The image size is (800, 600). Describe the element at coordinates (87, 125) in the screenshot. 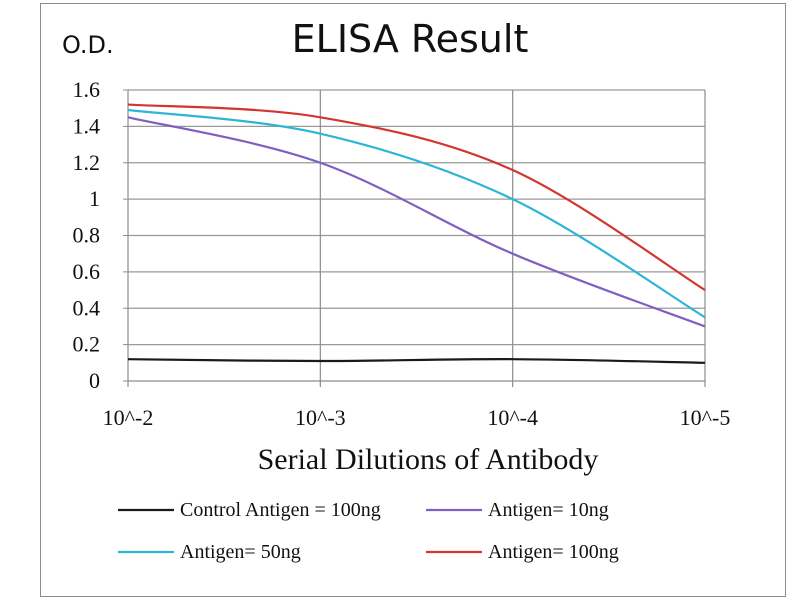

I see `y-tick-label: 1.4` at that location.